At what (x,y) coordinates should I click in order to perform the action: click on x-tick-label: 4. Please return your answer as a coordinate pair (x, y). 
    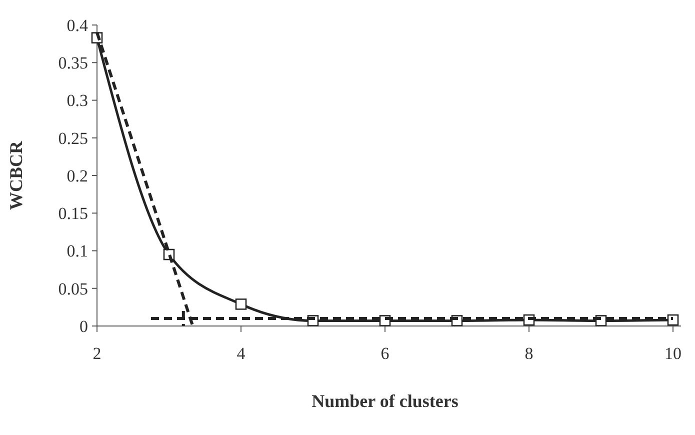
    Looking at the image, I should click on (241, 353).